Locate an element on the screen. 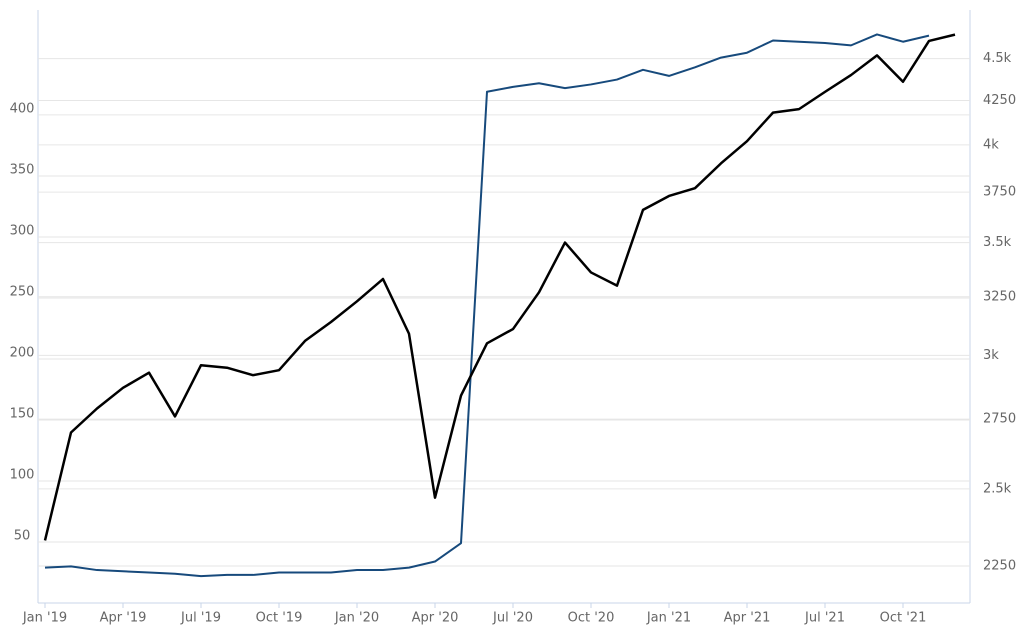  y-tick-label: 300 is located at coordinates (22, 230).